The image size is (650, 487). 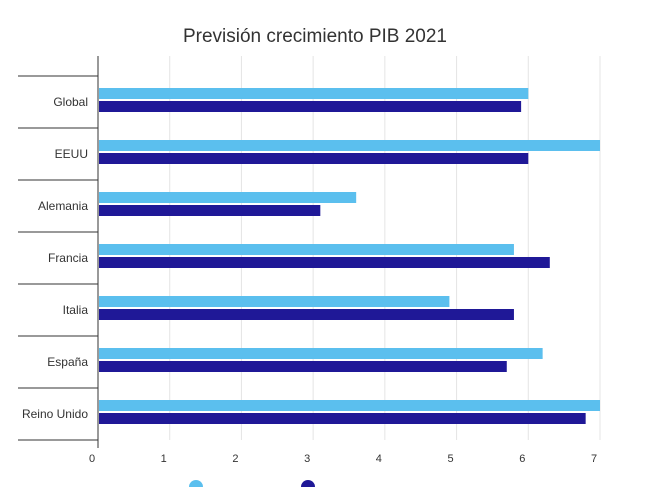 What do you see at coordinates (67, 362) in the screenshot?
I see `category-label: España` at bounding box center [67, 362].